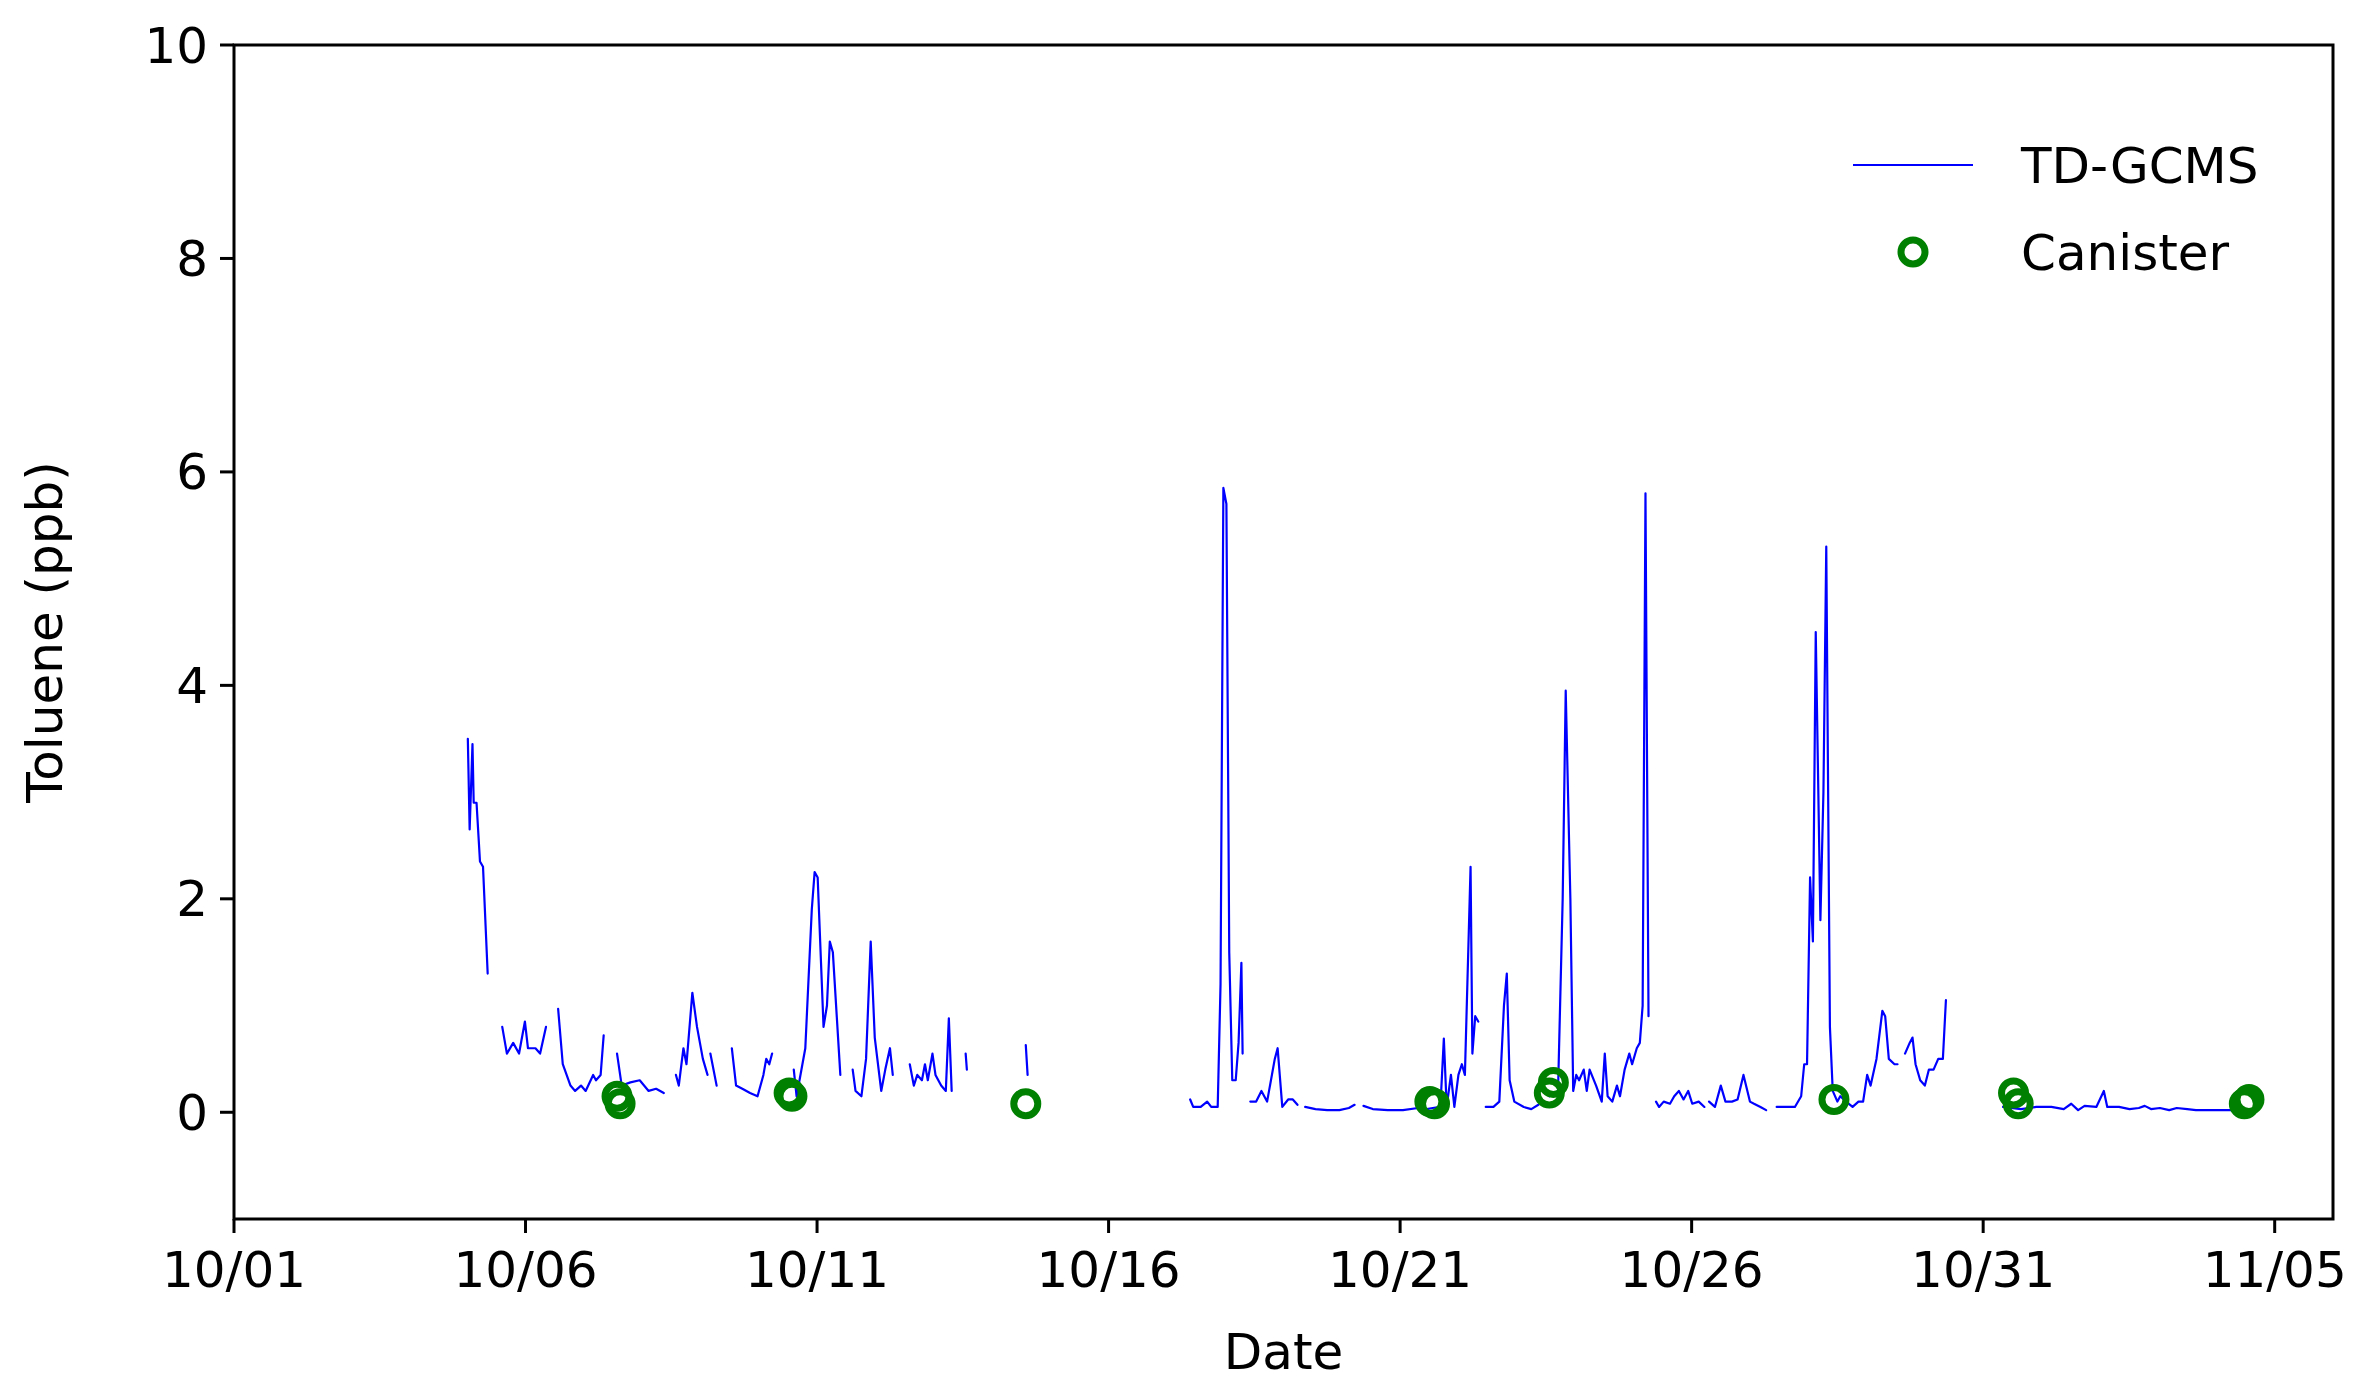 This screenshot has height=1393, width=2368. I want to click on y-tick-label: 8, so click(192, 258).